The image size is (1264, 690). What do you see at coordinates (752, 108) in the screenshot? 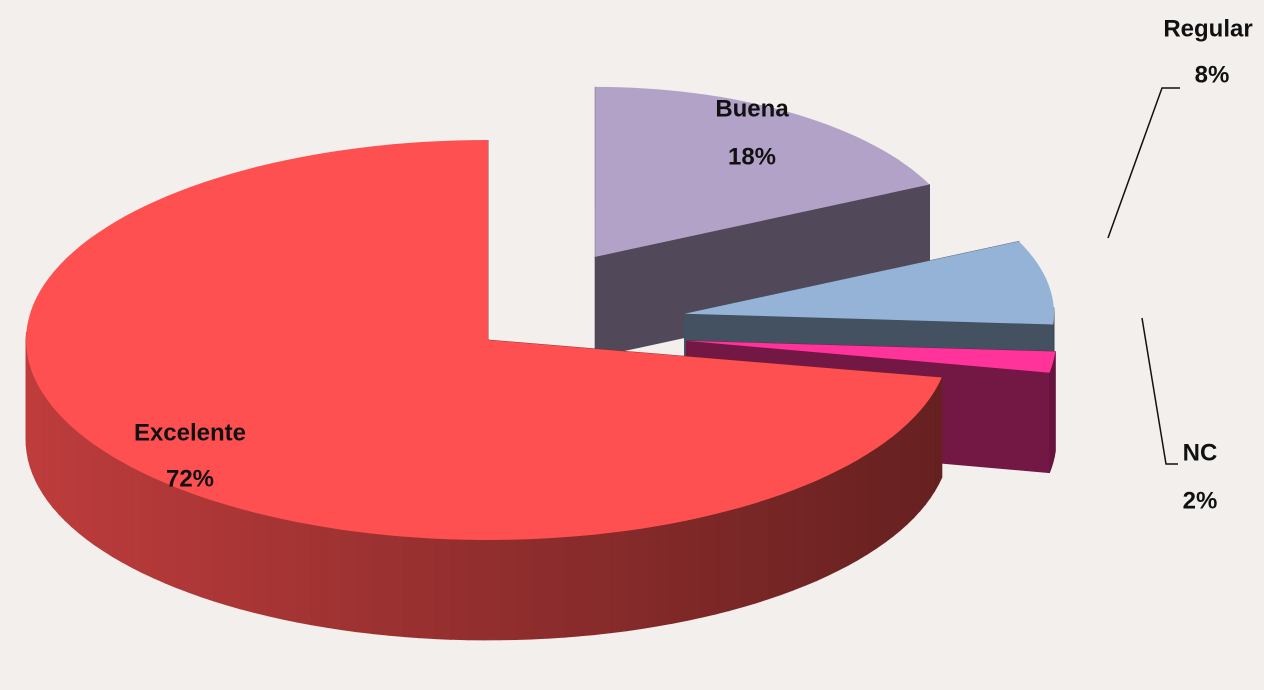
I see `category-label: Buena` at bounding box center [752, 108].